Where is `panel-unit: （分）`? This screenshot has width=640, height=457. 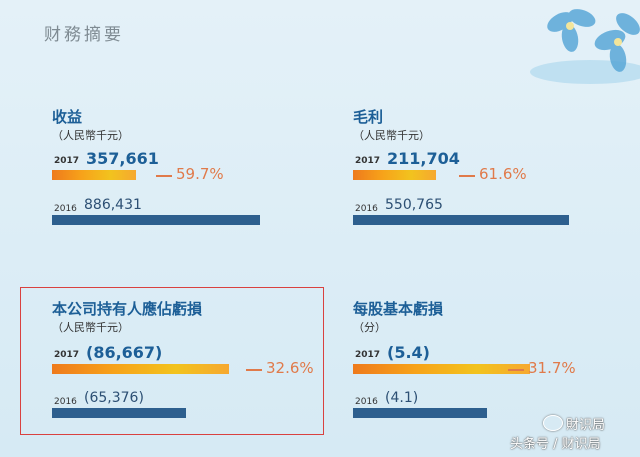
panel-unit: （分） is located at coordinates (369, 327).